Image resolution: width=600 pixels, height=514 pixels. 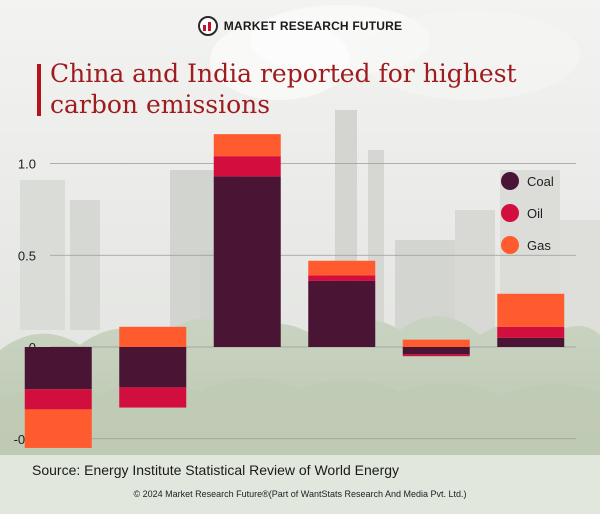 What do you see at coordinates (27, 164) in the screenshot?
I see `y-tick-label: 1.0` at bounding box center [27, 164].